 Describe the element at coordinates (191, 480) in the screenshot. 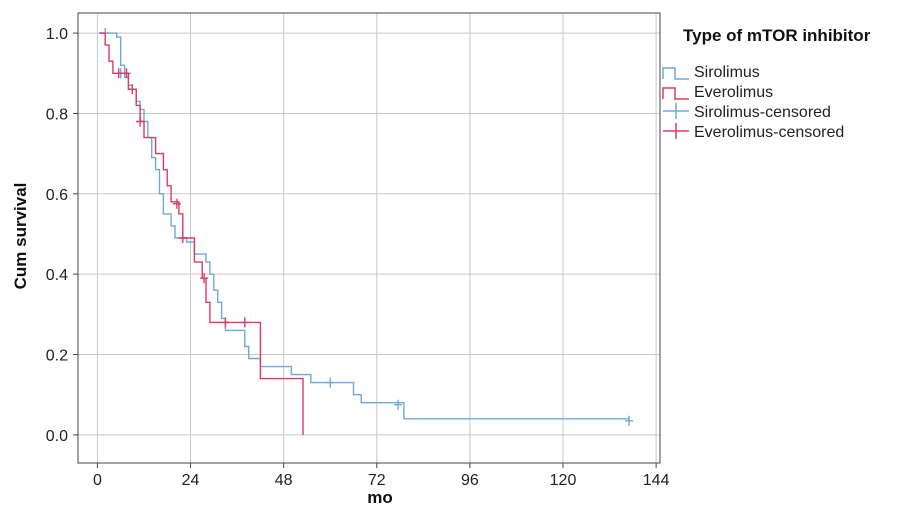

I see `x-tick-label: 24` at that location.